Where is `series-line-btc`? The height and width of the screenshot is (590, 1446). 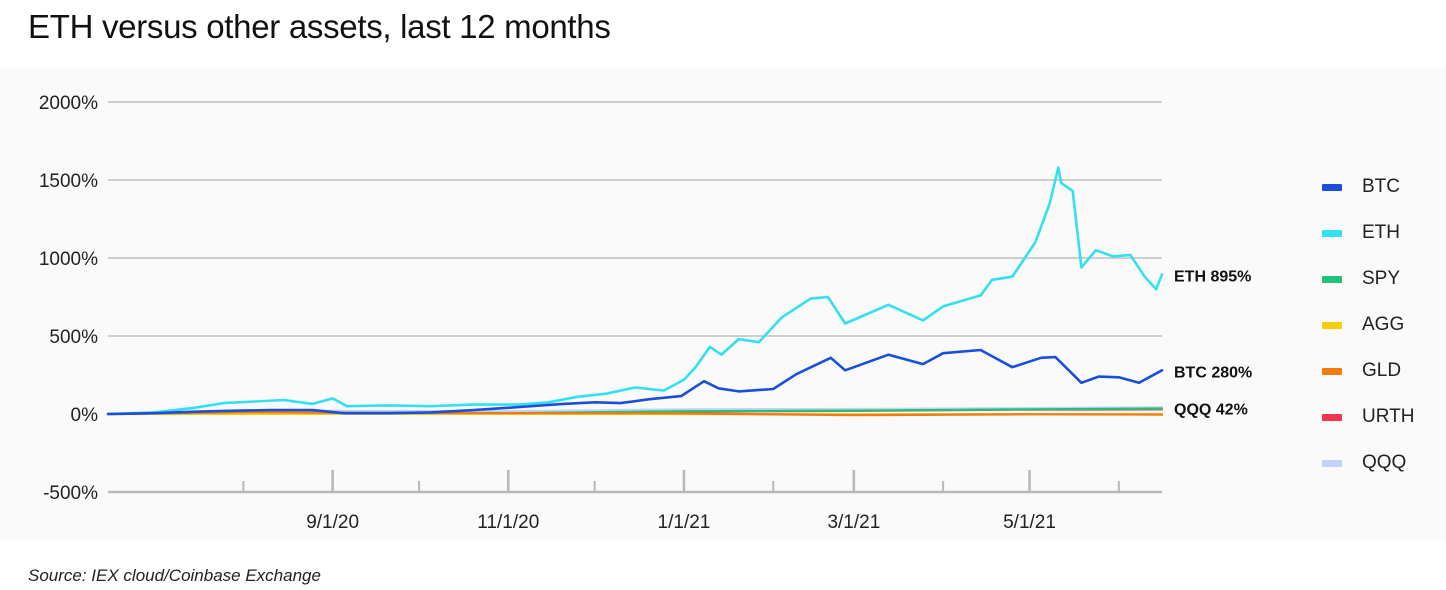
series-line-btc is located at coordinates (635, 382).